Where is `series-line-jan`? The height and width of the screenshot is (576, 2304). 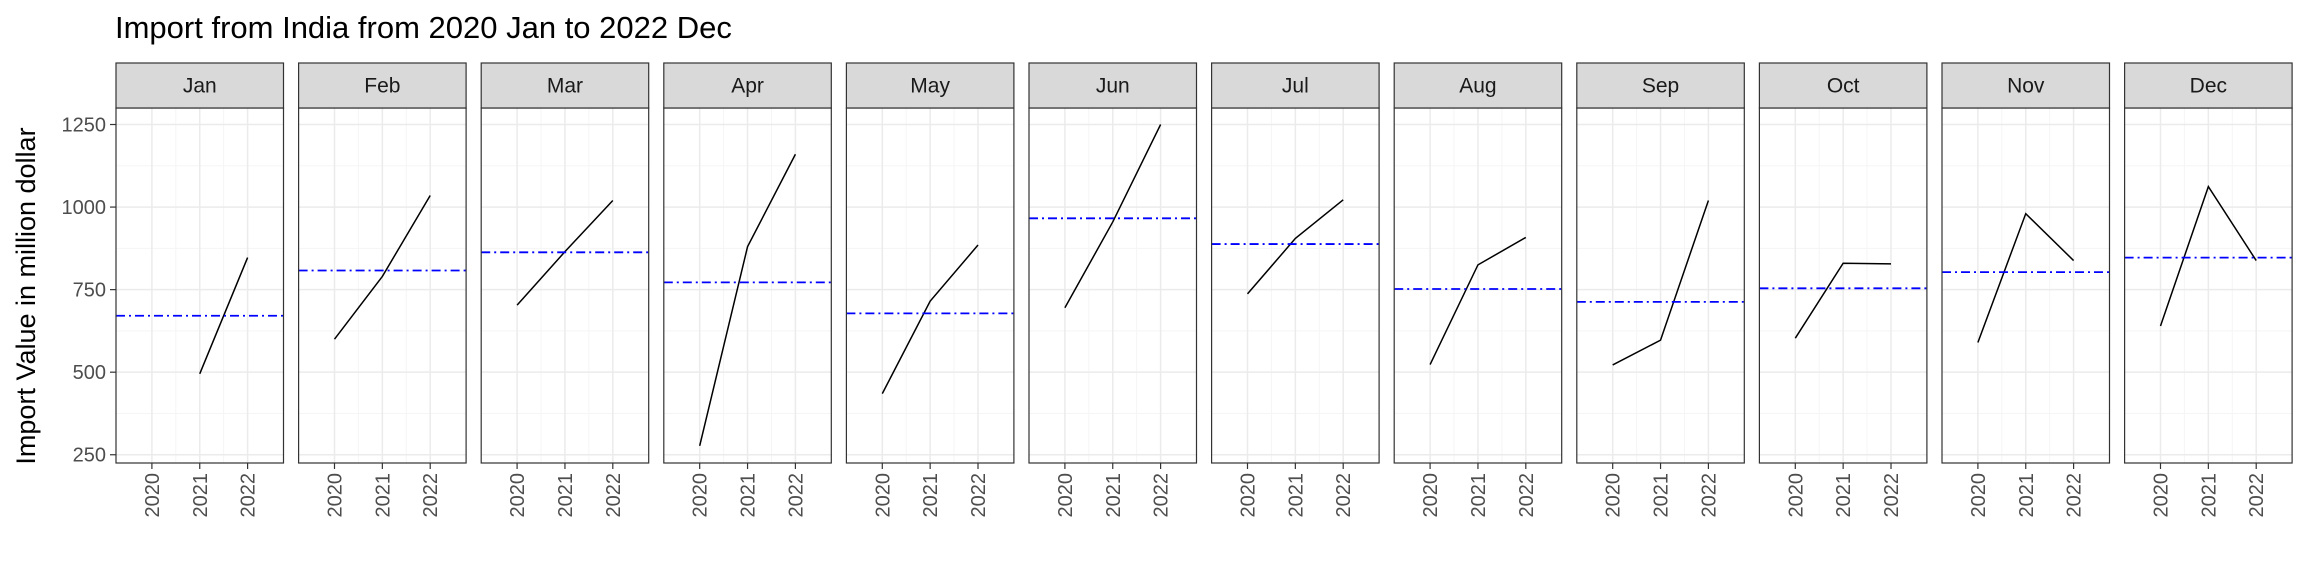
series-line-jan is located at coordinates (224, 316).